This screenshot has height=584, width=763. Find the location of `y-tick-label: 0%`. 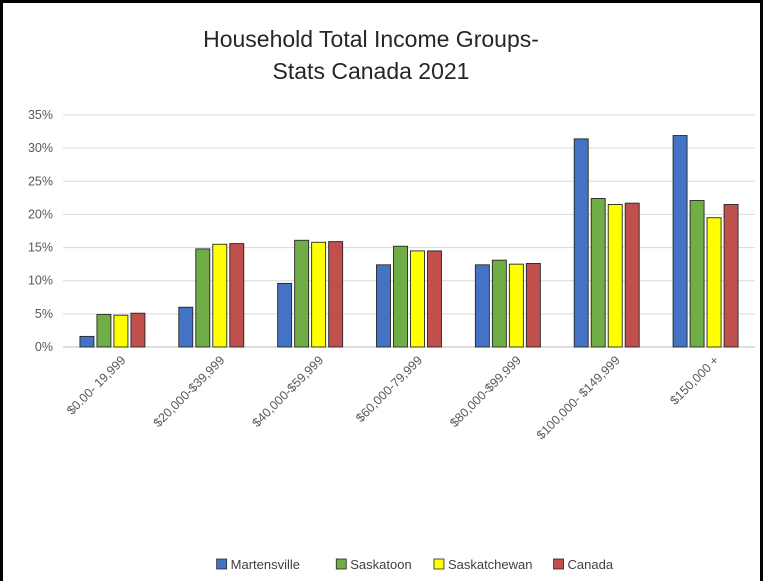

y-tick-label: 0% is located at coordinates (44, 347).